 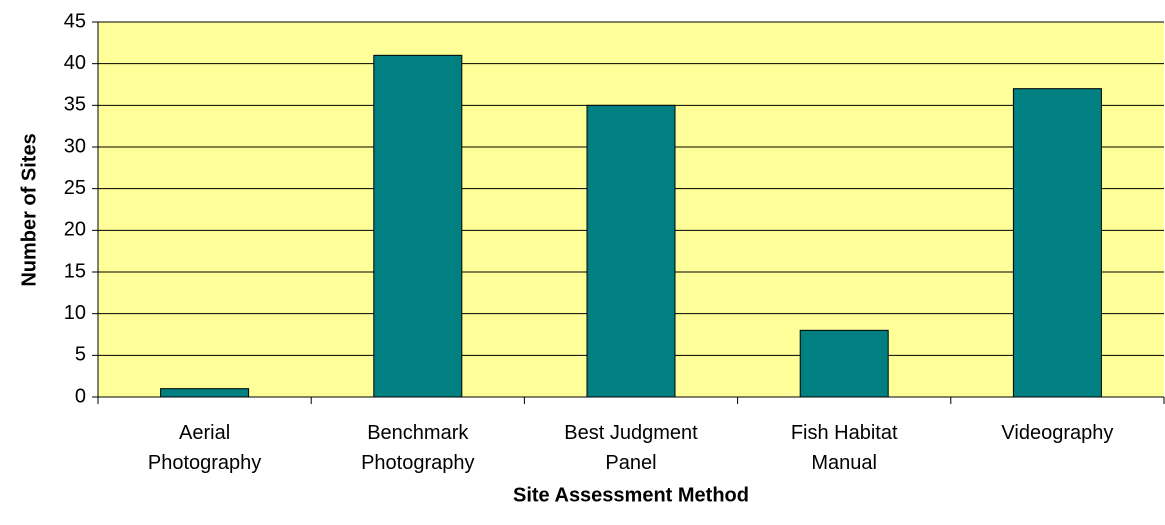 What do you see at coordinates (75, 63) in the screenshot?
I see `y-tick-label: 40` at bounding box center [75, 63].